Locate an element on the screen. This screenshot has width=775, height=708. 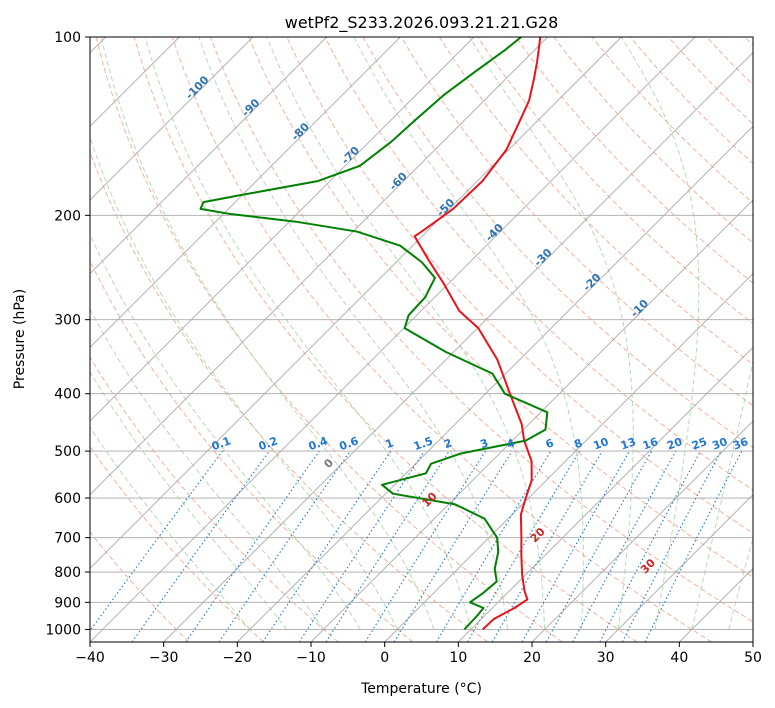
y-tick-label: 800 is located at coordinates (67, 573).